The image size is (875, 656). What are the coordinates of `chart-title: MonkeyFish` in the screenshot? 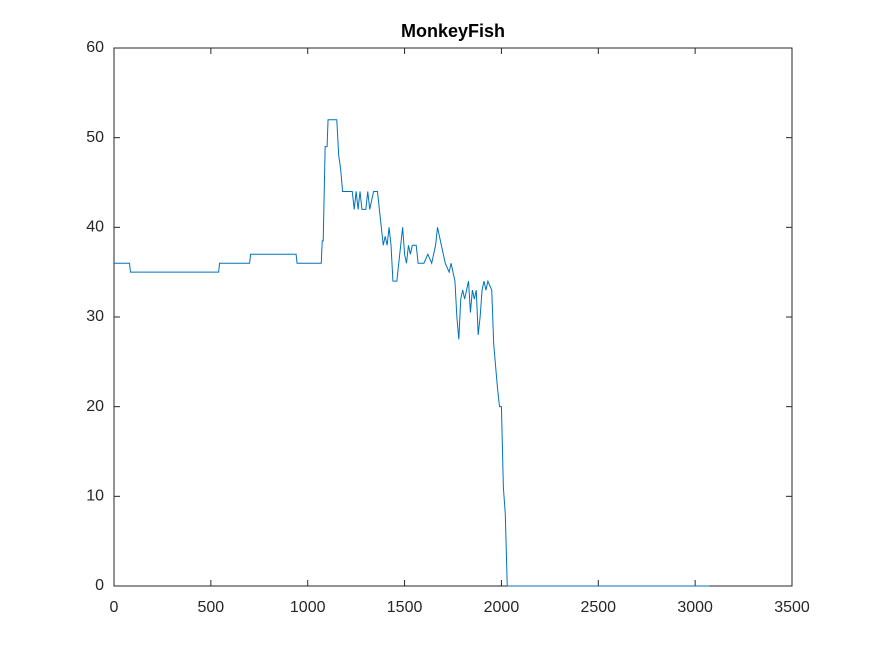 It's located at (453, 31).